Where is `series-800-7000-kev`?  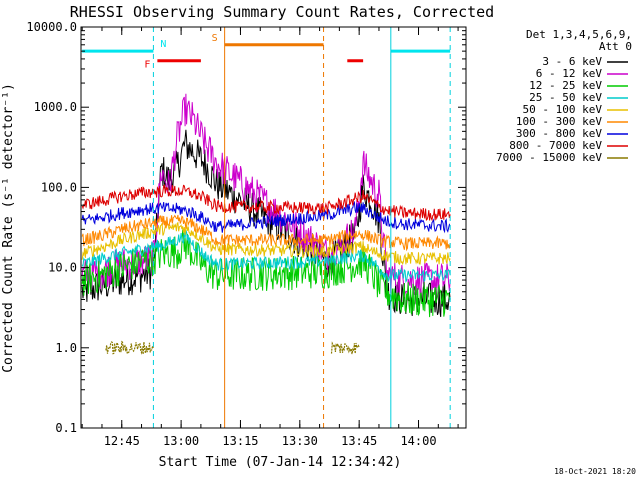
series-800-7000-kev is located at coordinates (266, 203).